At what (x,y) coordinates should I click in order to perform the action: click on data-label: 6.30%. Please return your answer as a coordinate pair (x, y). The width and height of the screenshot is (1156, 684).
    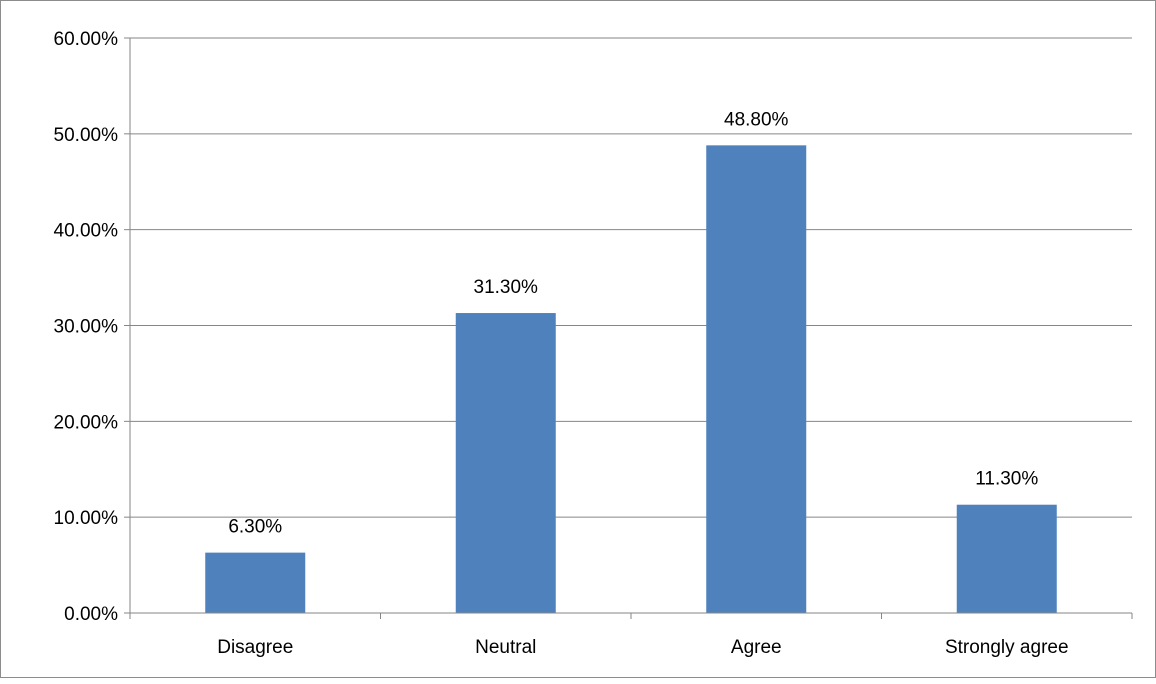
    Looking at the image, I should click on (255, 527).